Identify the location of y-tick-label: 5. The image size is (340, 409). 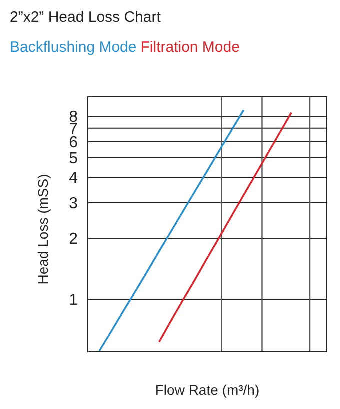
(73, 159).